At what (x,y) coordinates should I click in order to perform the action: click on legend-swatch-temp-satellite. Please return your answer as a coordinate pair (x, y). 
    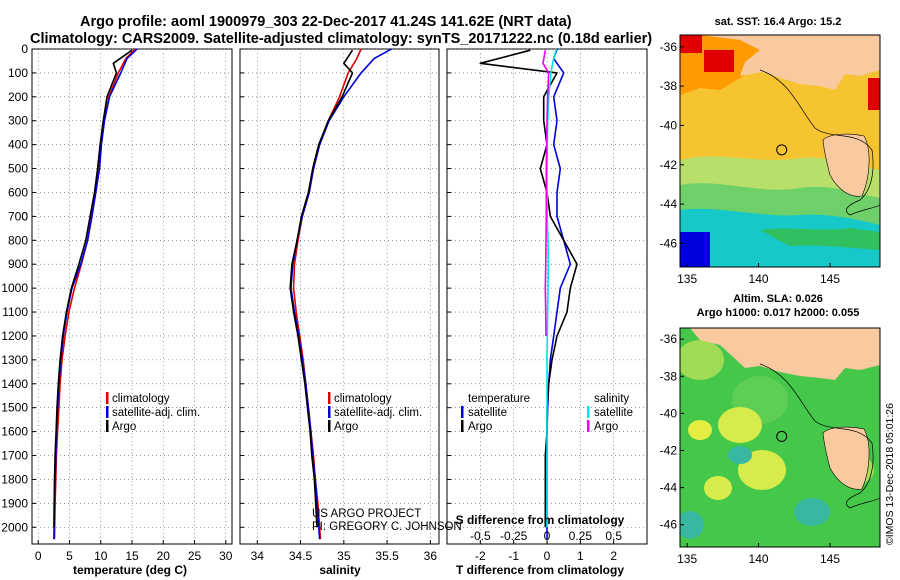
    Looking at the image, I should click on (462, 412).